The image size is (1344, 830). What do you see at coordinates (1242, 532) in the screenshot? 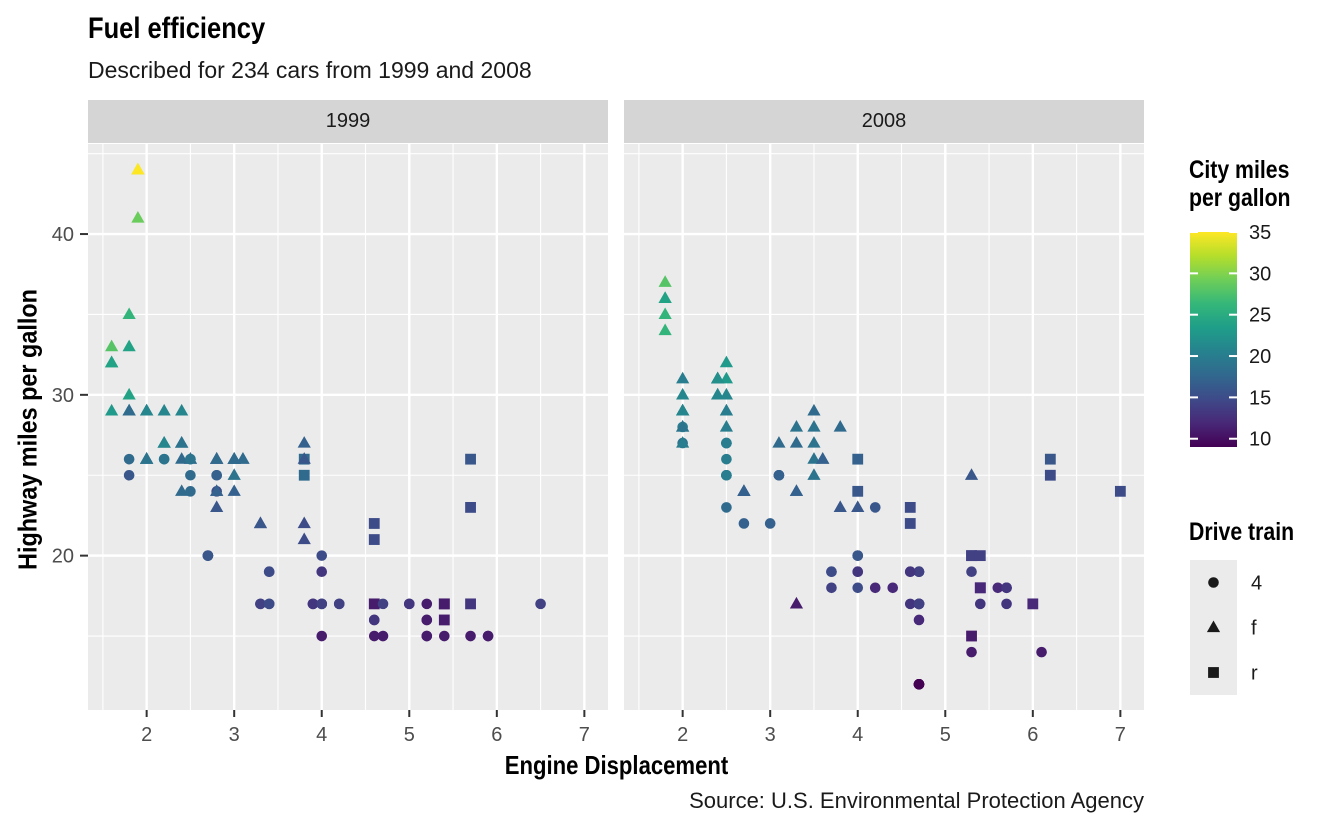
I see `shape-legend-title: Drive train` at bounding box center [1242, 532].